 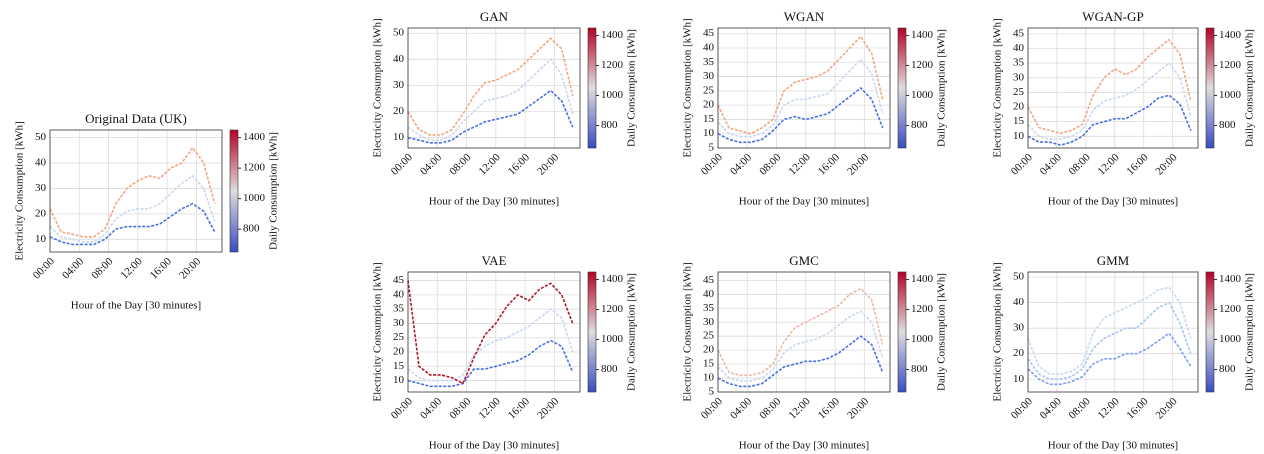 I want to click on subplot-title: VAE, so click(x=493, y=260).